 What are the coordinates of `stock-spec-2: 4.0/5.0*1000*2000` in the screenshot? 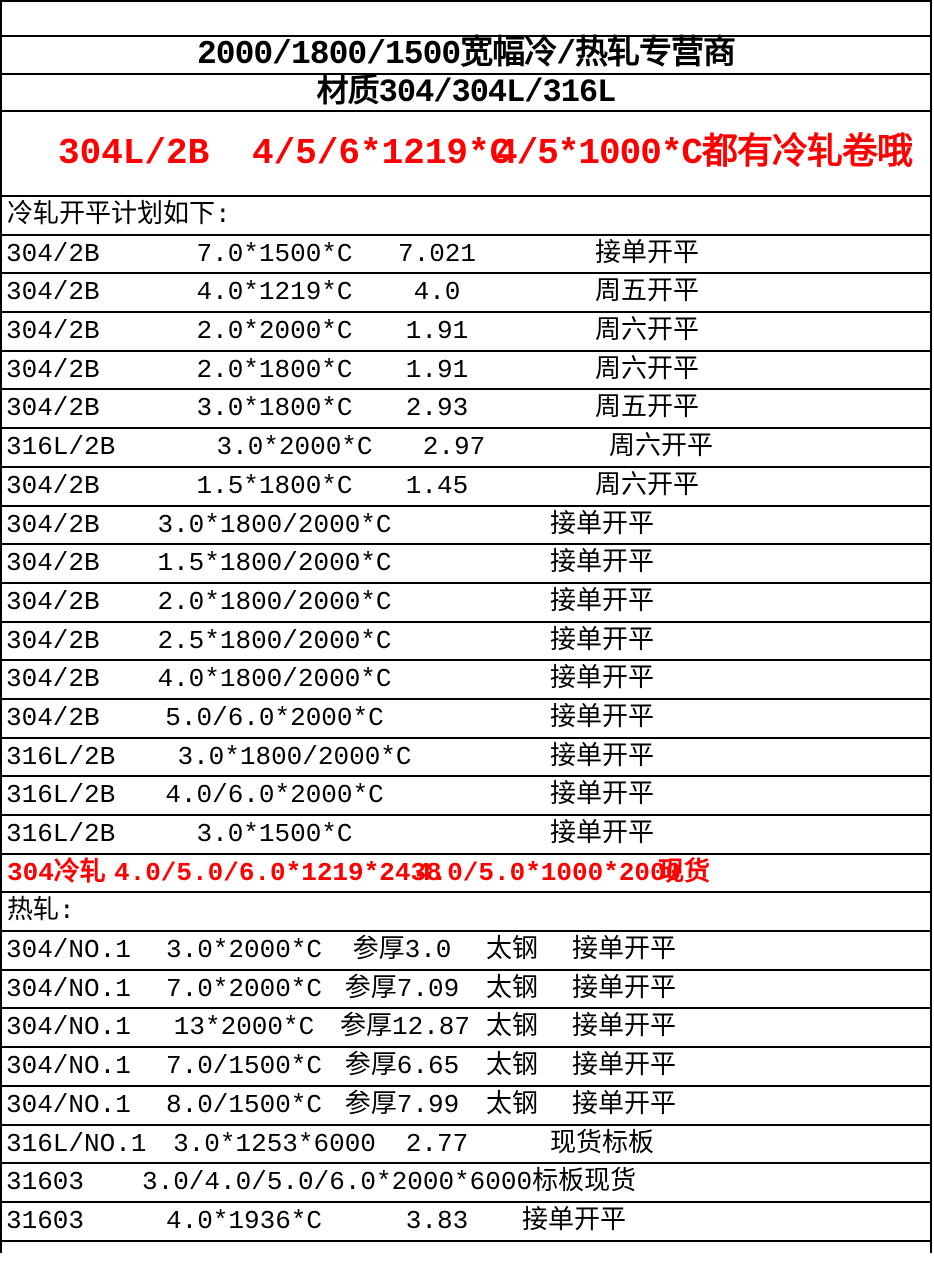 It's located at (549, 872).